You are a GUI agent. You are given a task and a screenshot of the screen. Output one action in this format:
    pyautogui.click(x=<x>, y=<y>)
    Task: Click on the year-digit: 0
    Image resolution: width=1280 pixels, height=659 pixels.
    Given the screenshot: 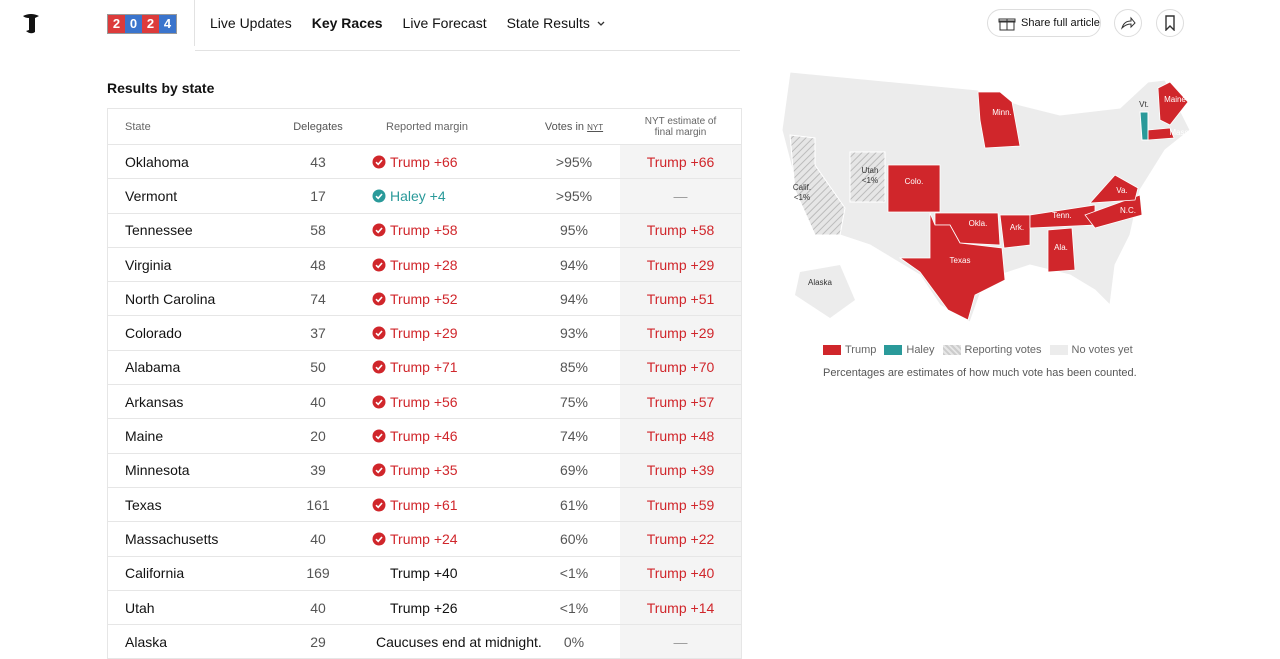 What is the action you would take?
    pyautogui.click(x=133, y=24)
    